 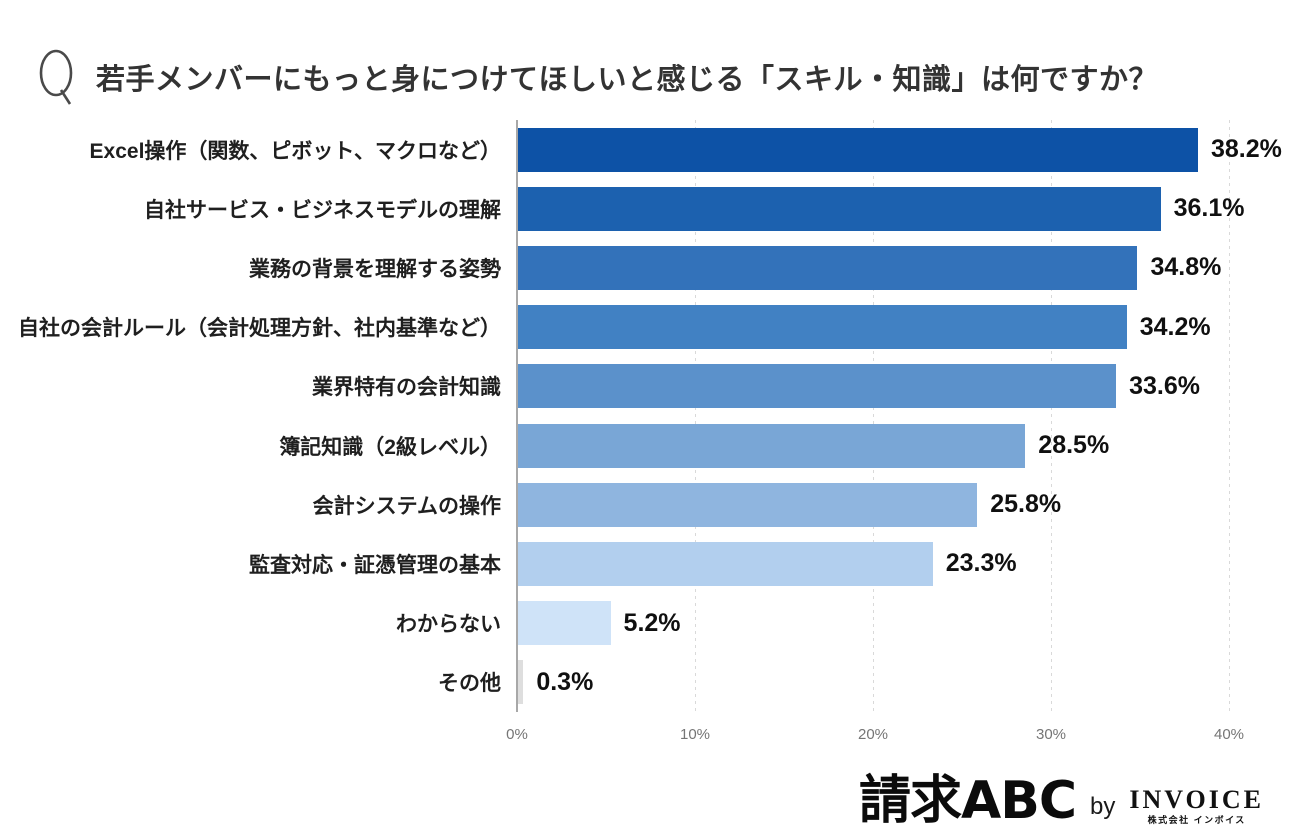 I want to click on bar-row: 業界特有の会計知識 33.6%, so click(x=650, y=386).